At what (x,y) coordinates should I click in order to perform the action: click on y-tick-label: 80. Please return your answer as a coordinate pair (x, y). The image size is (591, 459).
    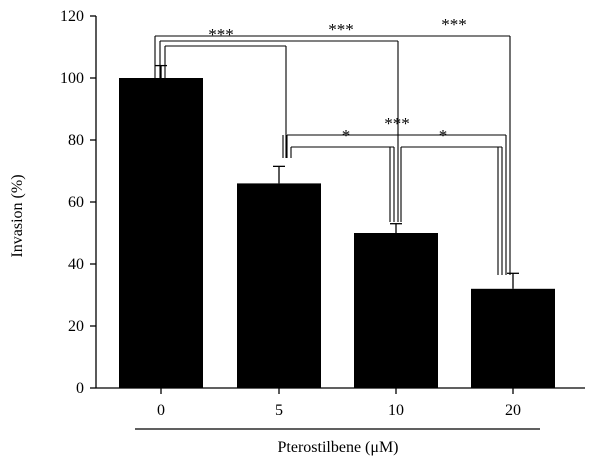
    Looking at the image, I should click on (76, 140).